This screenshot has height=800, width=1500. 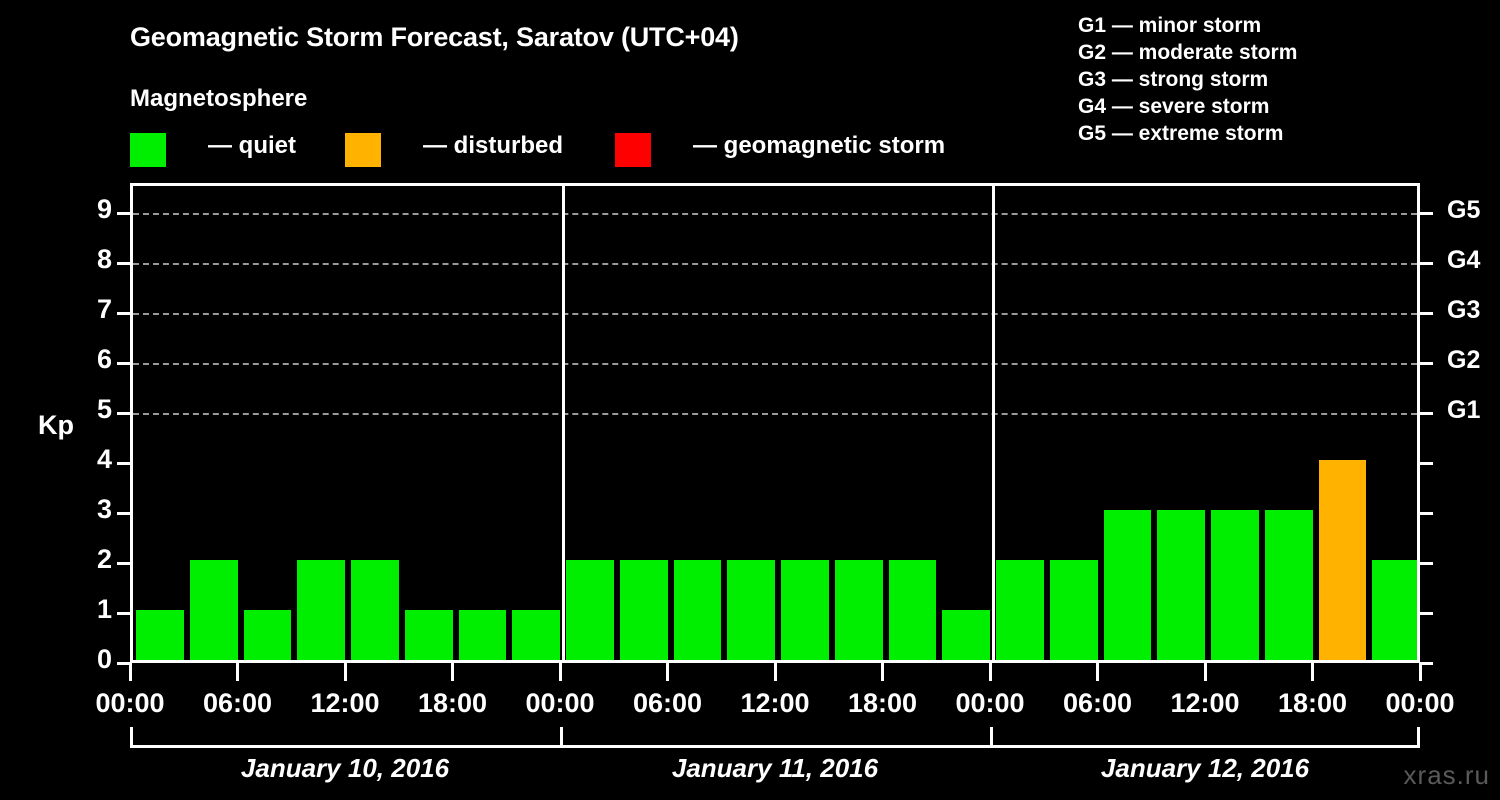 I want to click on watermark: xras.ru, so click(x=1446, y=775).